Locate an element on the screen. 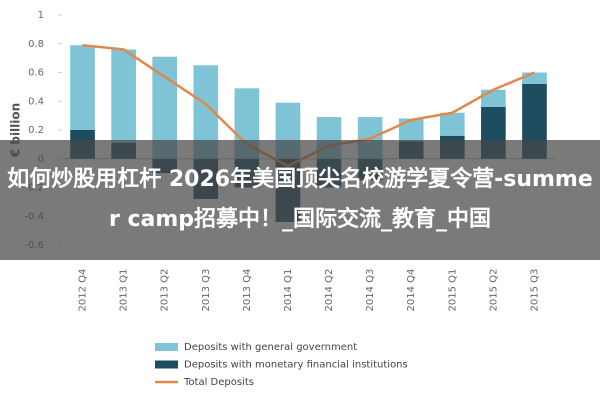 This screenshot has width=600, height=404. x-tick-label: 2014 Q4 is located at coordinates (411, 290).